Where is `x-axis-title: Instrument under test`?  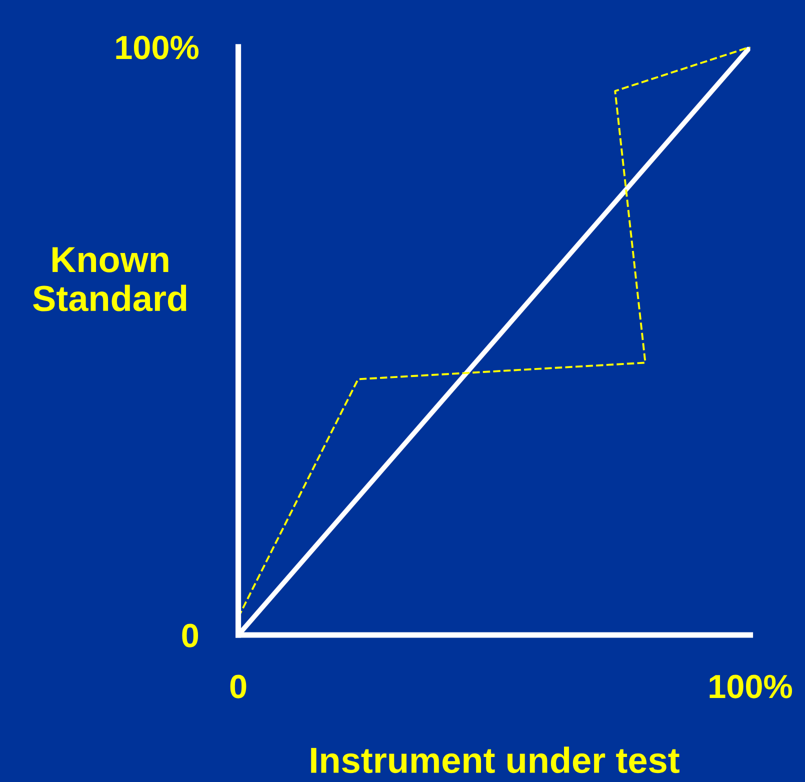 x-axis-title: Instrument under test is located at coordinates (495, 760).